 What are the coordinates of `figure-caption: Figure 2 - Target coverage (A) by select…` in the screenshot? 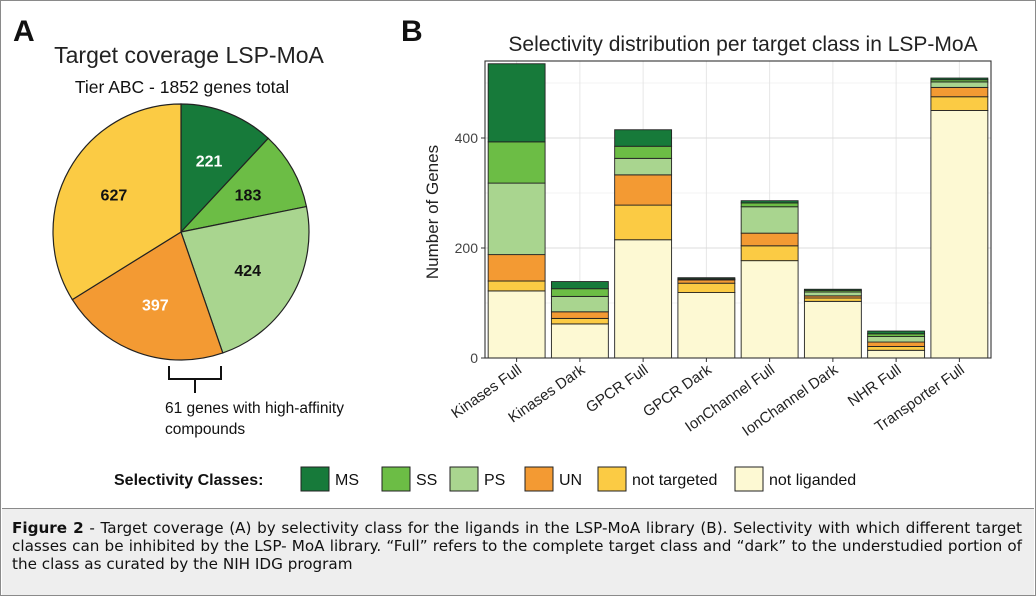 It's located at (517, 546).